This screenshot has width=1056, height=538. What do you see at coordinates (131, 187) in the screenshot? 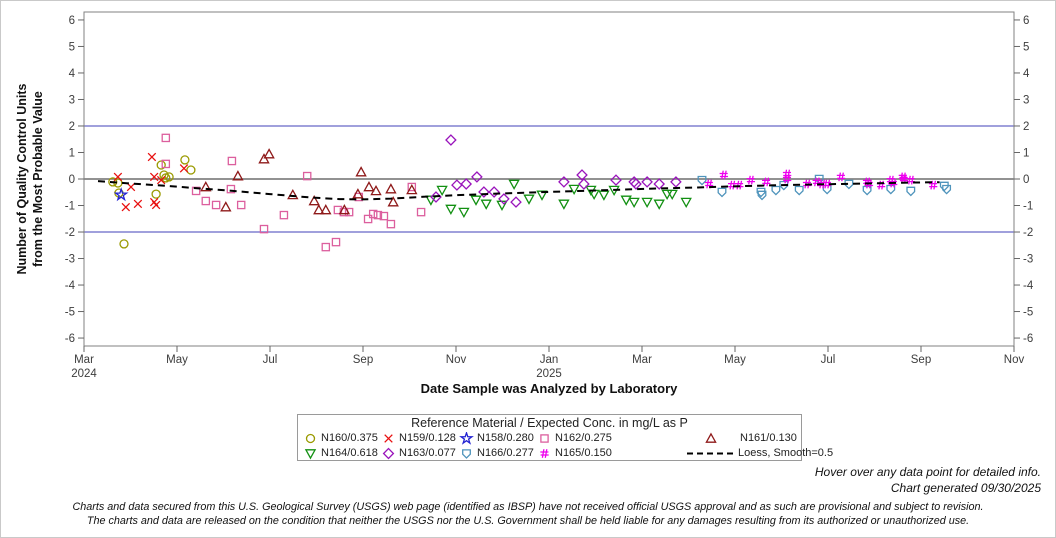
I see `data-point-N159: N159/0.128 : -0.3` at bounding box center [131, 187].